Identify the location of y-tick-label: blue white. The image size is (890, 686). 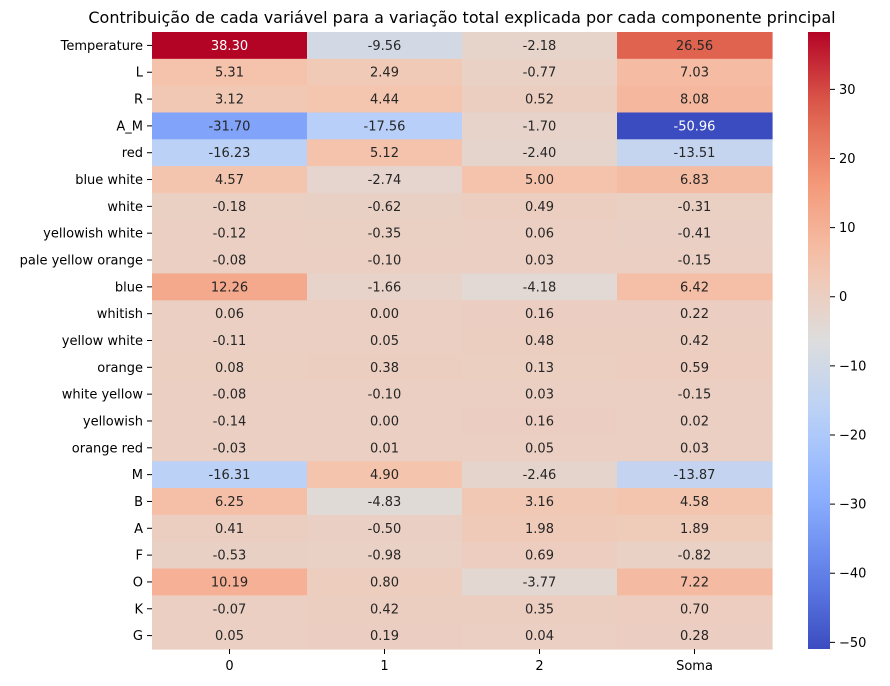
(109, 180).